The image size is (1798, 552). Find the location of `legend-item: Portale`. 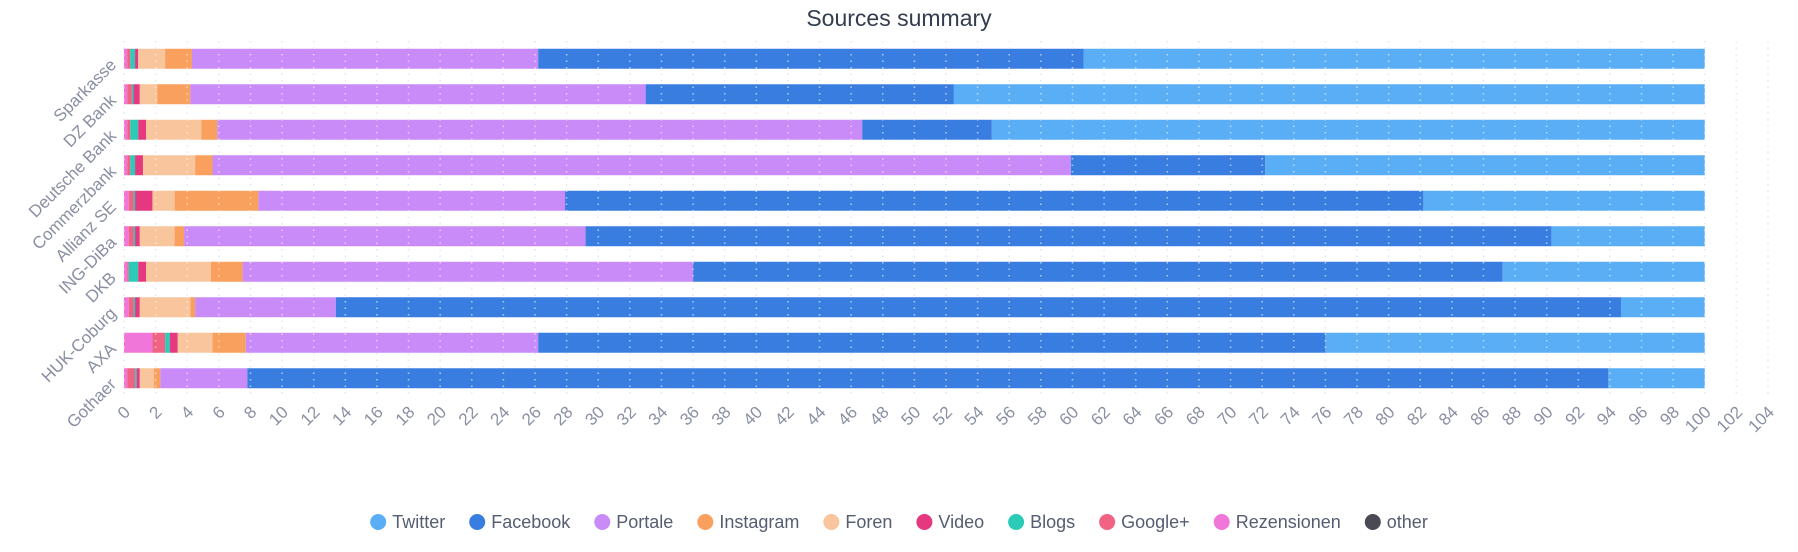

legend-item: Portale is located at coordinates (633, 522).